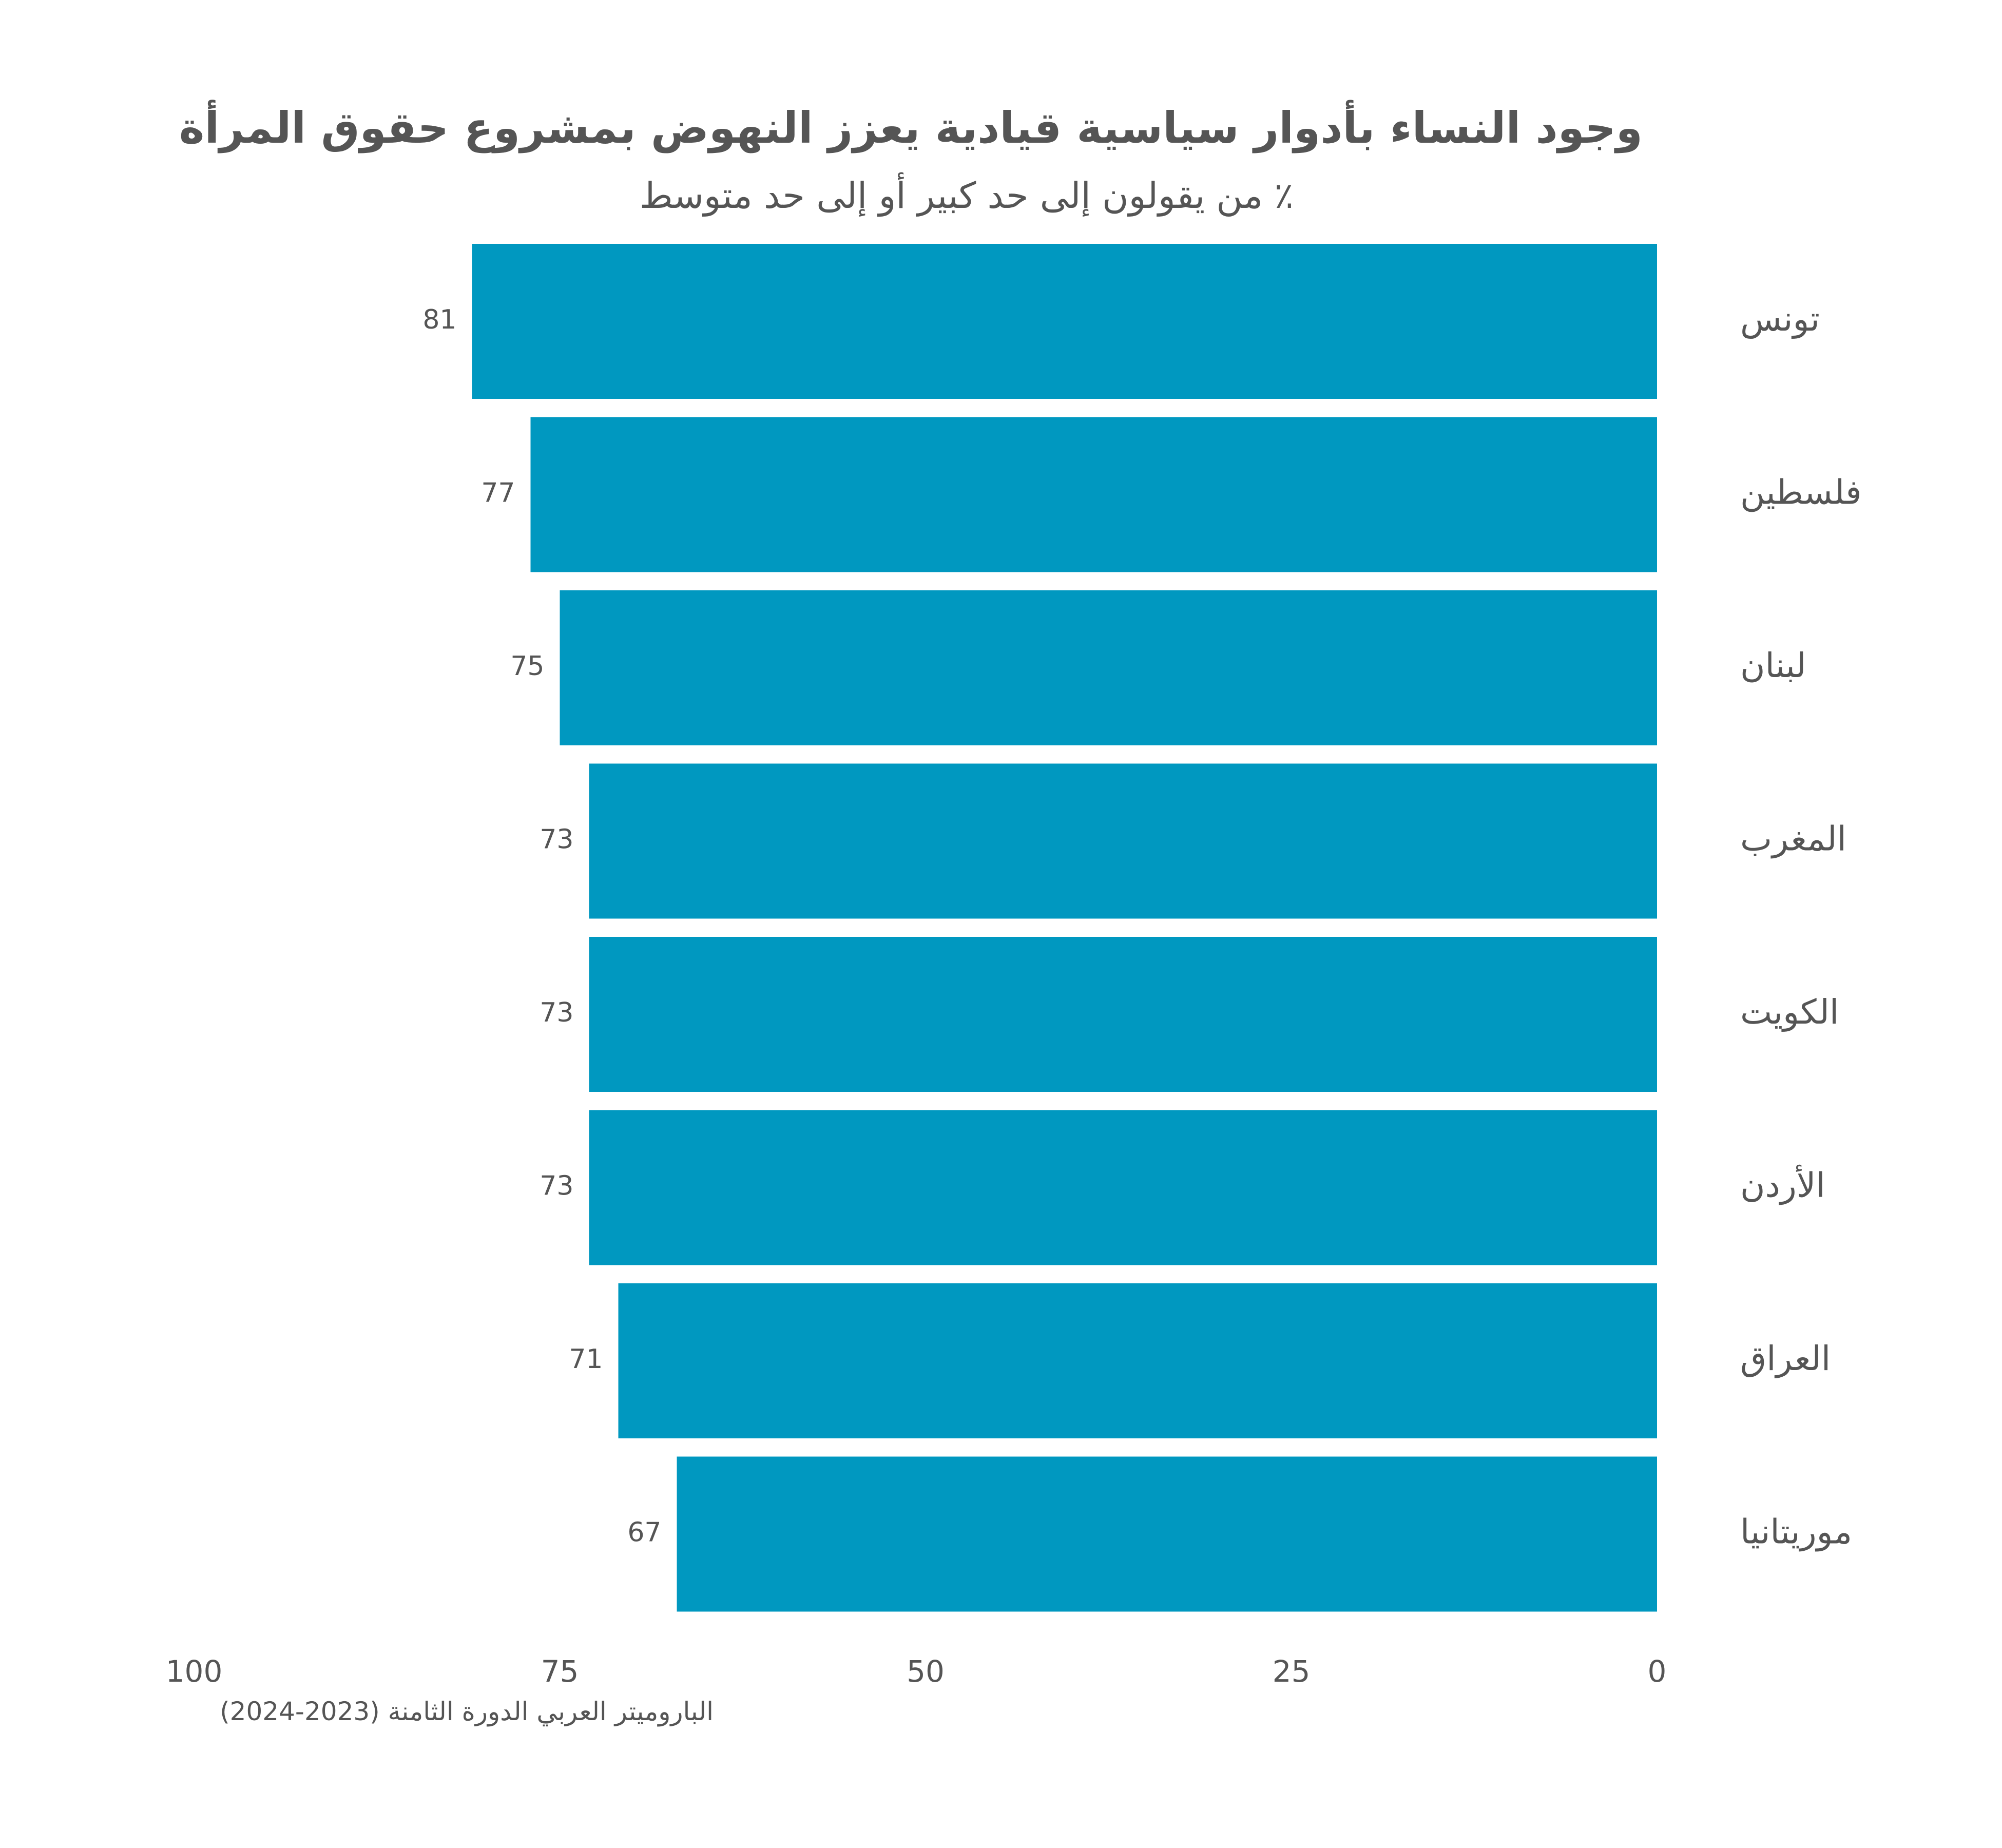 The height and width of the screenshot is (1848, 2002). Describe the element at coordinates (560, 1671) in the screenshot. I see `x-tick-label-4: 75` at that location.